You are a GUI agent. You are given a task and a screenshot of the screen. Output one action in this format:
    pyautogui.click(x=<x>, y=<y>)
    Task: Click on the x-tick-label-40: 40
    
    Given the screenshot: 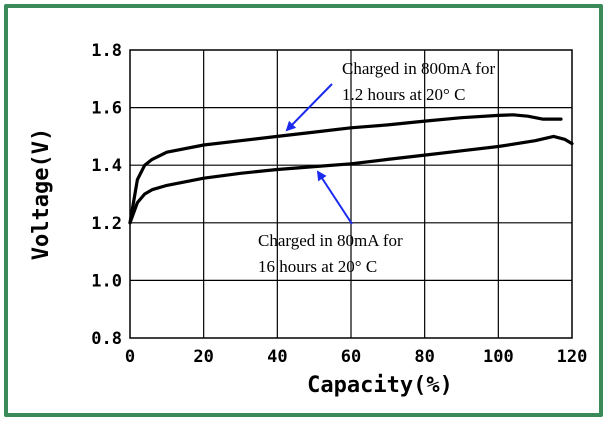 What is the action you would take?
    pyautogui.click(x=277, y=357)
    